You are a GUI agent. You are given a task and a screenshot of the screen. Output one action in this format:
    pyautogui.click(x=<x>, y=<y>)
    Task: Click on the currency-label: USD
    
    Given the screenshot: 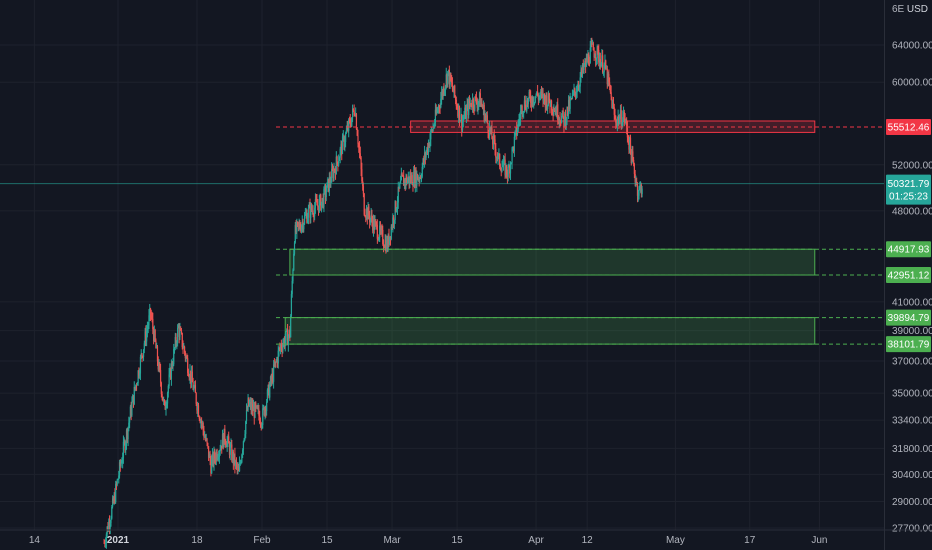 What is the action you would take?
    pyautogui.click(x=917, y=9)
    